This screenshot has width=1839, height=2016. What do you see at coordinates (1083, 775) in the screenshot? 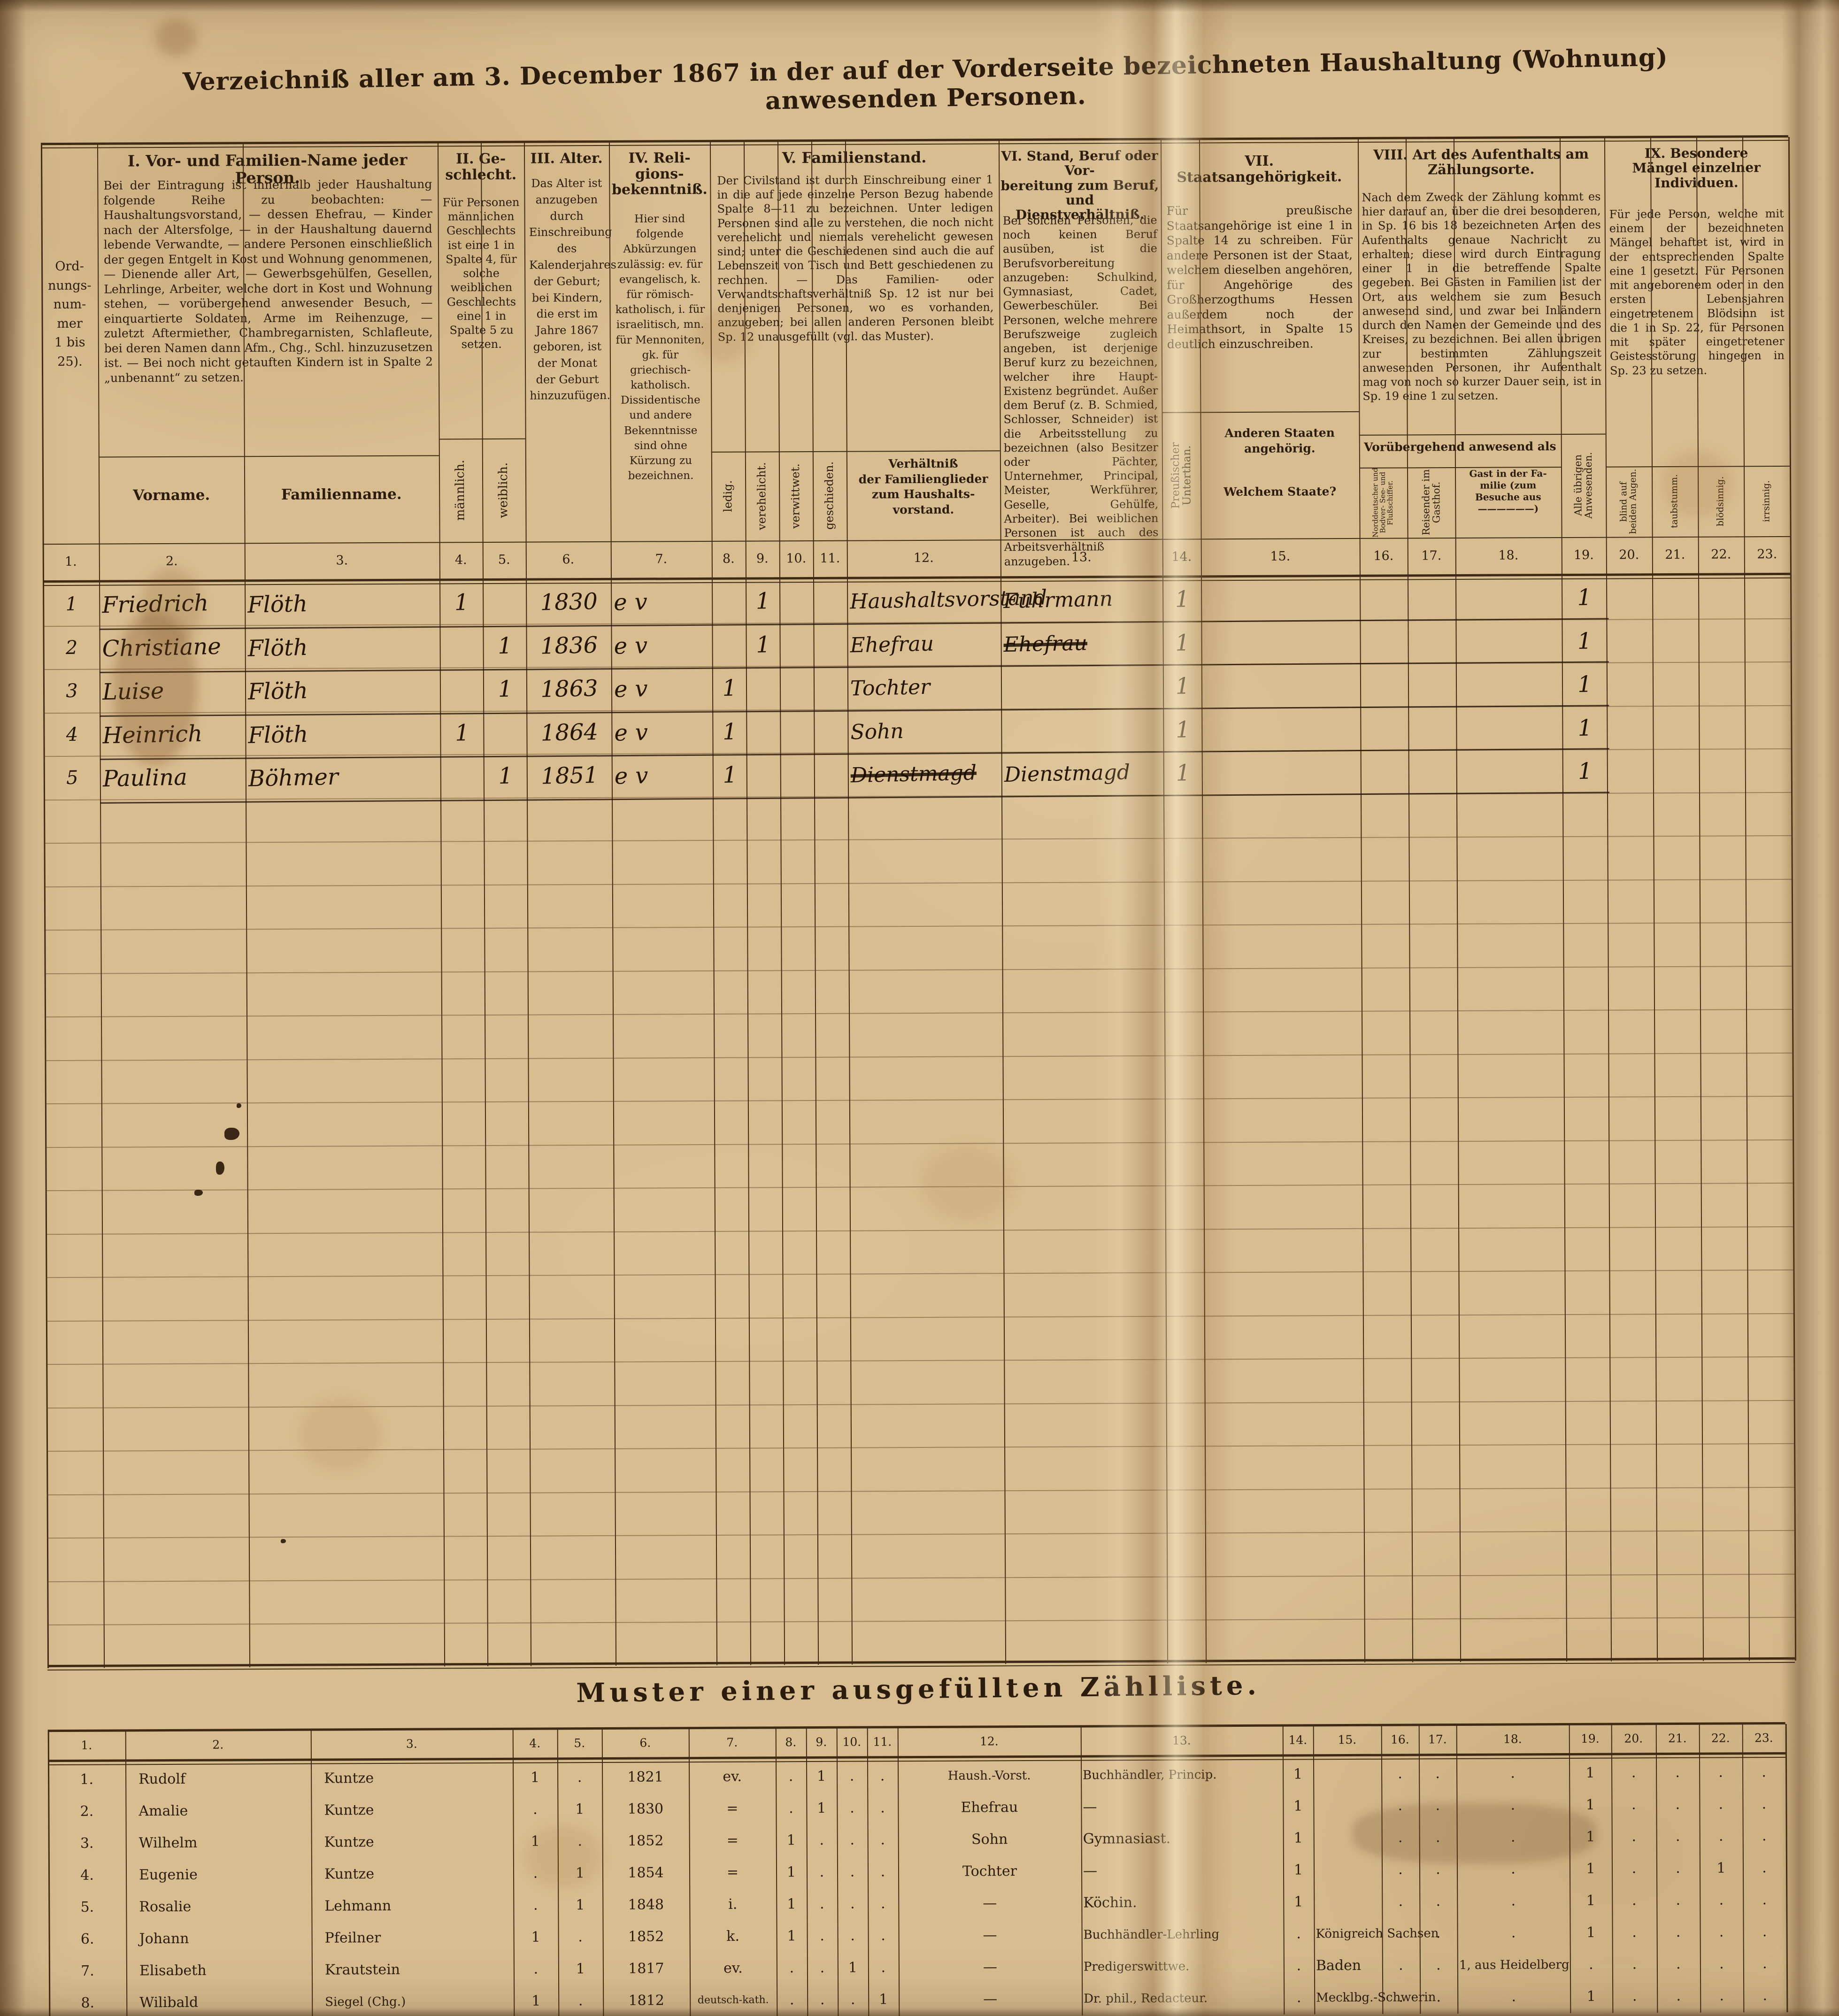
I see `main-row-cell: Dienstmagd` at bounding box center [1083, 775].